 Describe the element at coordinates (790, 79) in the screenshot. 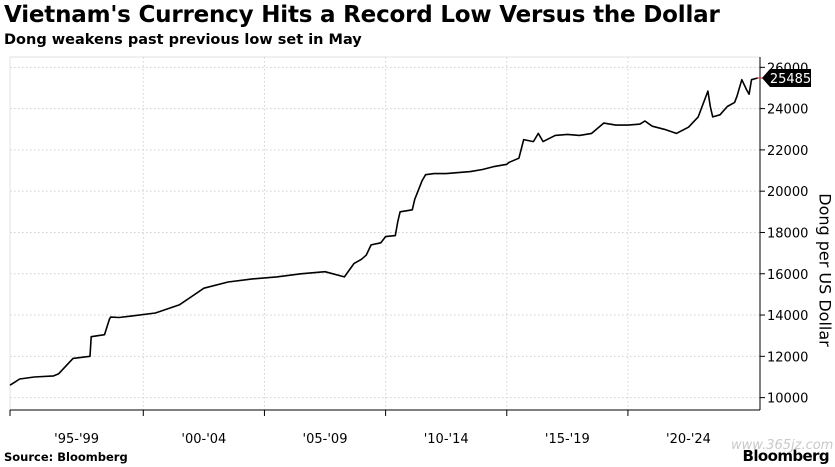

I see `current-value-label: 25485` at that location.